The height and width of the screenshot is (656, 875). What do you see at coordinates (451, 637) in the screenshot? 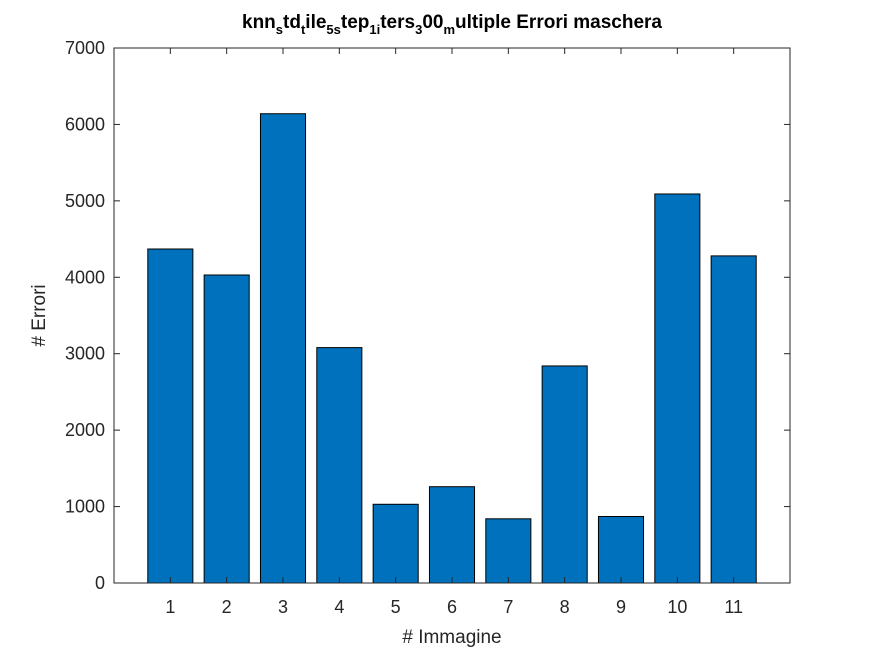
I see `x-axis-label: # Immagine` at bounding box center [451, 637].